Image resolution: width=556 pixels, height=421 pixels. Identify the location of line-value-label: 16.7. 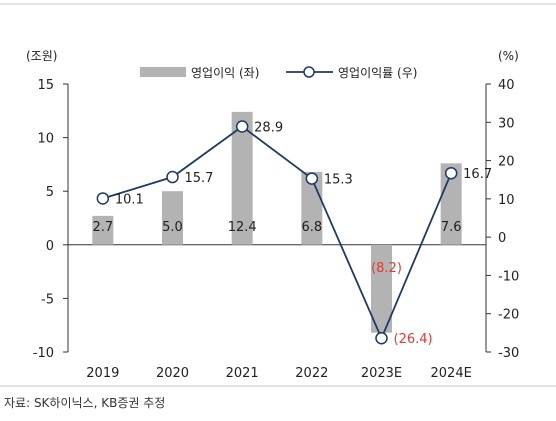
(477, 174).